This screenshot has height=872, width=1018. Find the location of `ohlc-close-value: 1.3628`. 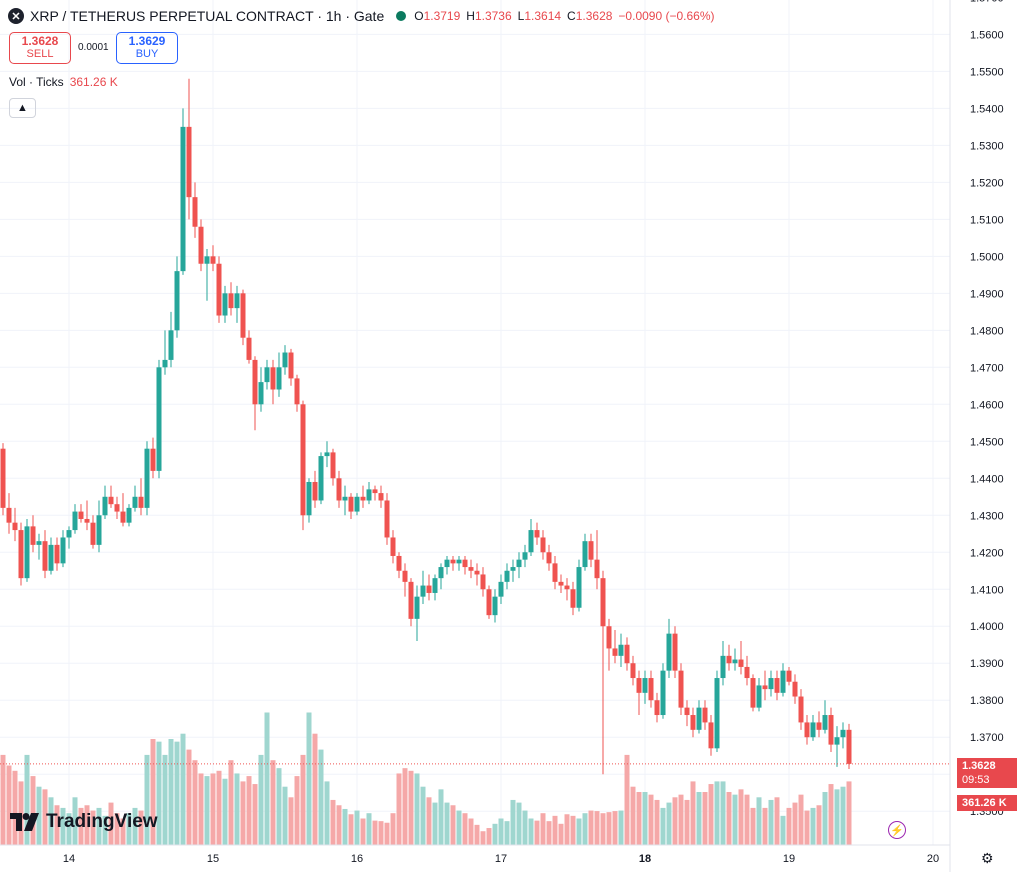

ohlc-close-value: 1.3628 is located at coordinates (594, 16).